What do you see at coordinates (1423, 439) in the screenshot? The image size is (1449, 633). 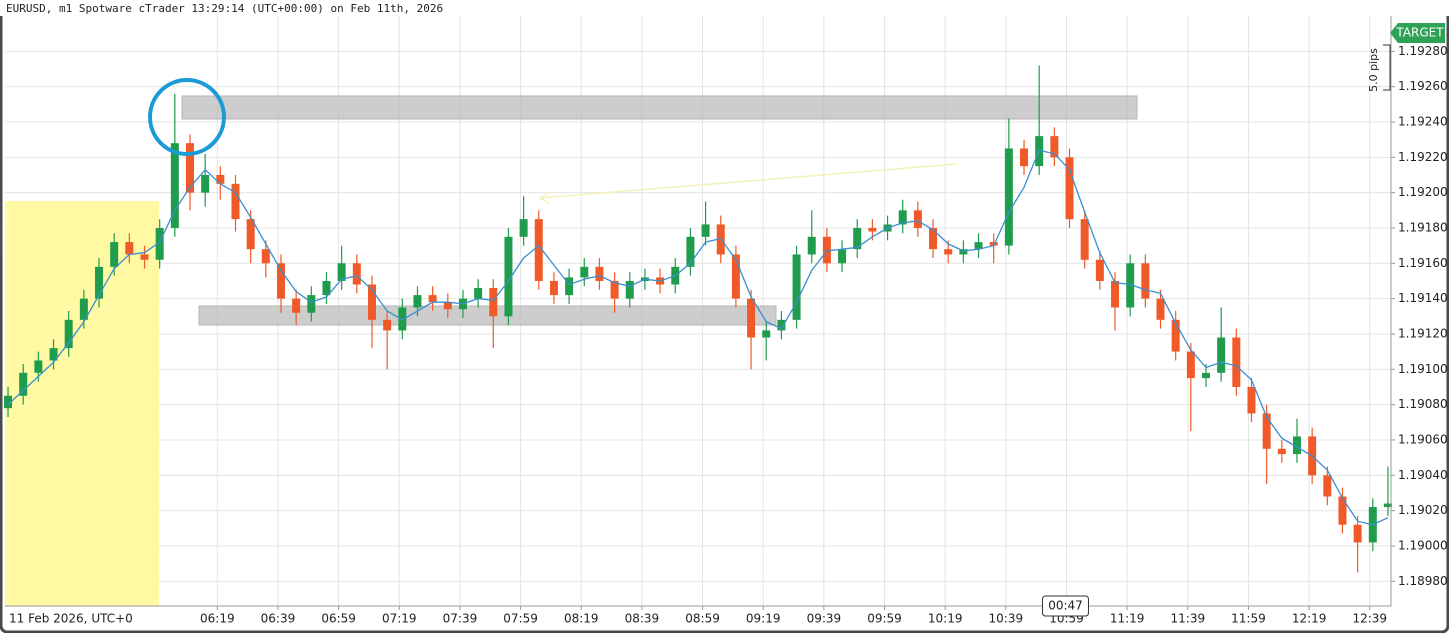 I see `y-tick-label: 1.19060` at bounding box center [1423, 439].